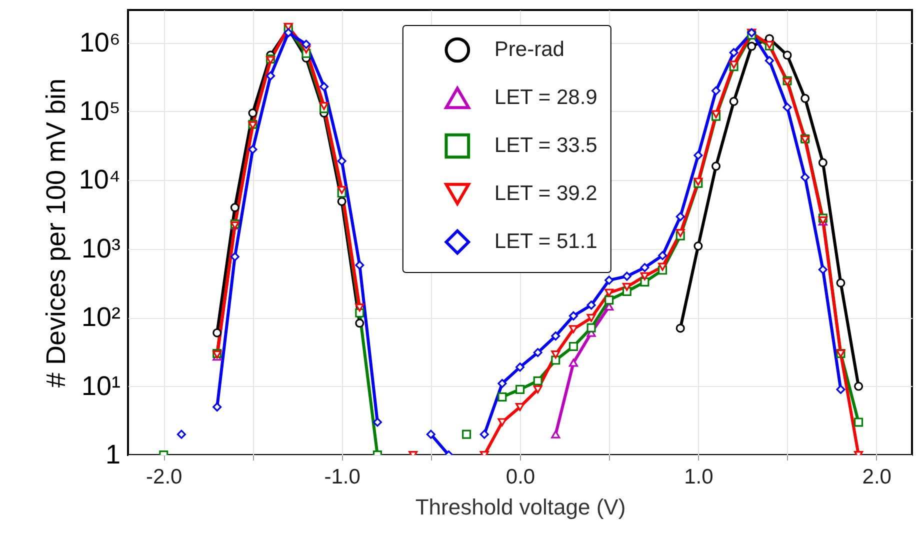 The width and height of the screenshot is (917, 536). What do you see at coordinates (99, 111) in the screenshot?
I see `y-tick-label: 10⁵` at bounding box center [99, 111].